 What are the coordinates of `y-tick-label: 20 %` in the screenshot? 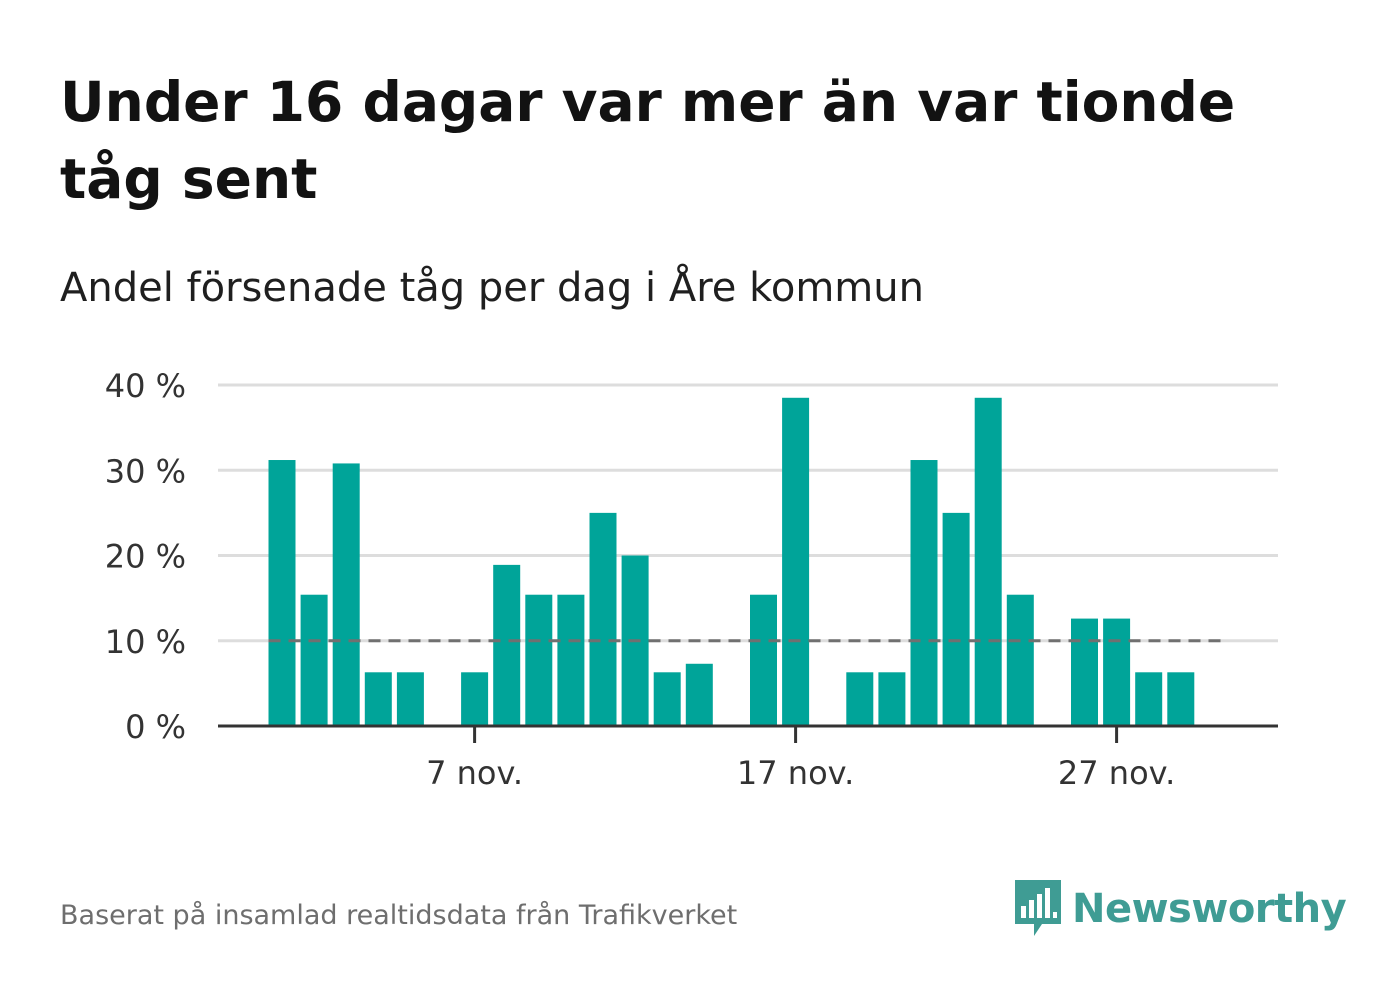 It's located at (145, 557).